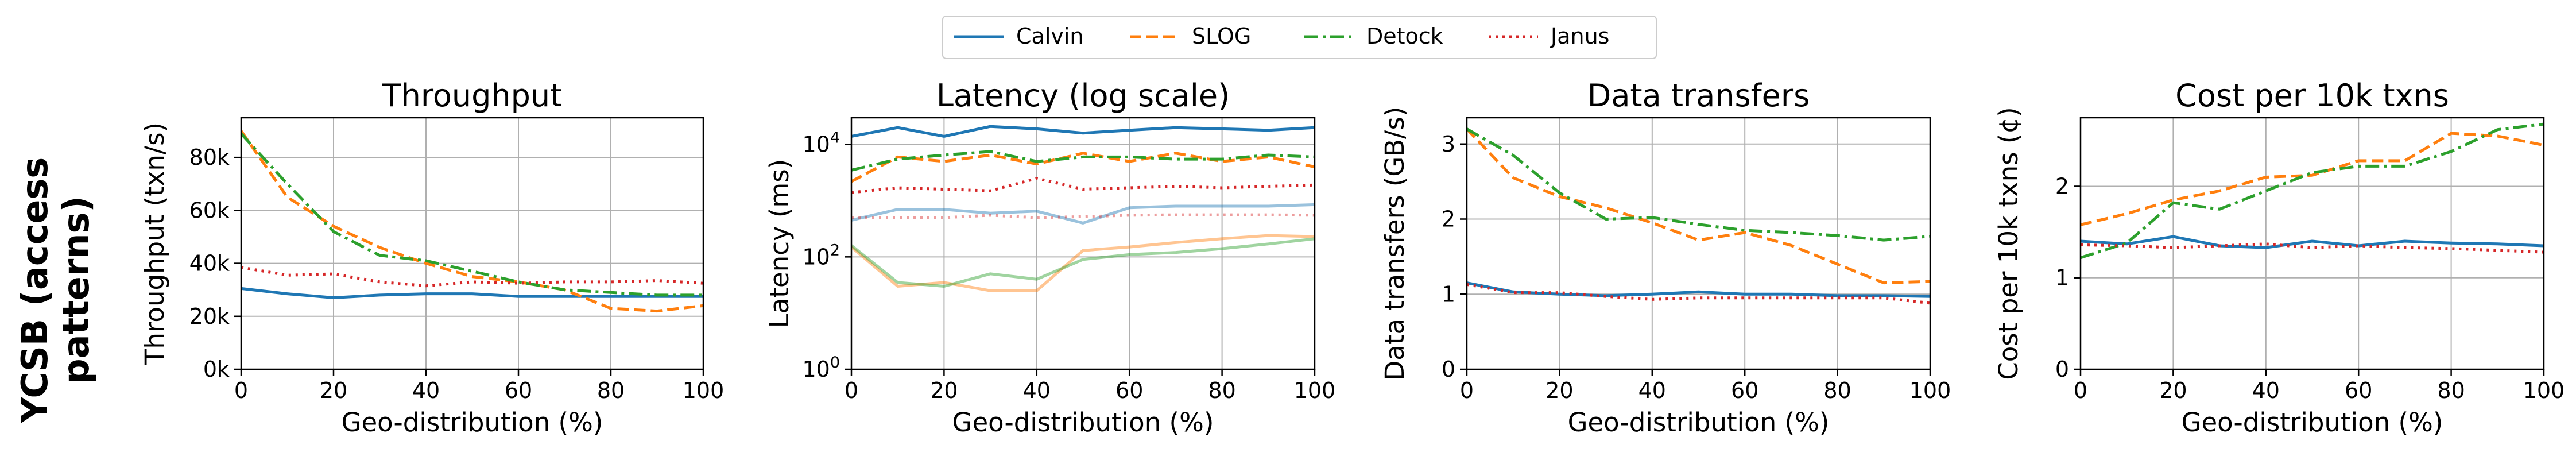  I want to click on series-line-detock-secondary, so click(1083, 262).